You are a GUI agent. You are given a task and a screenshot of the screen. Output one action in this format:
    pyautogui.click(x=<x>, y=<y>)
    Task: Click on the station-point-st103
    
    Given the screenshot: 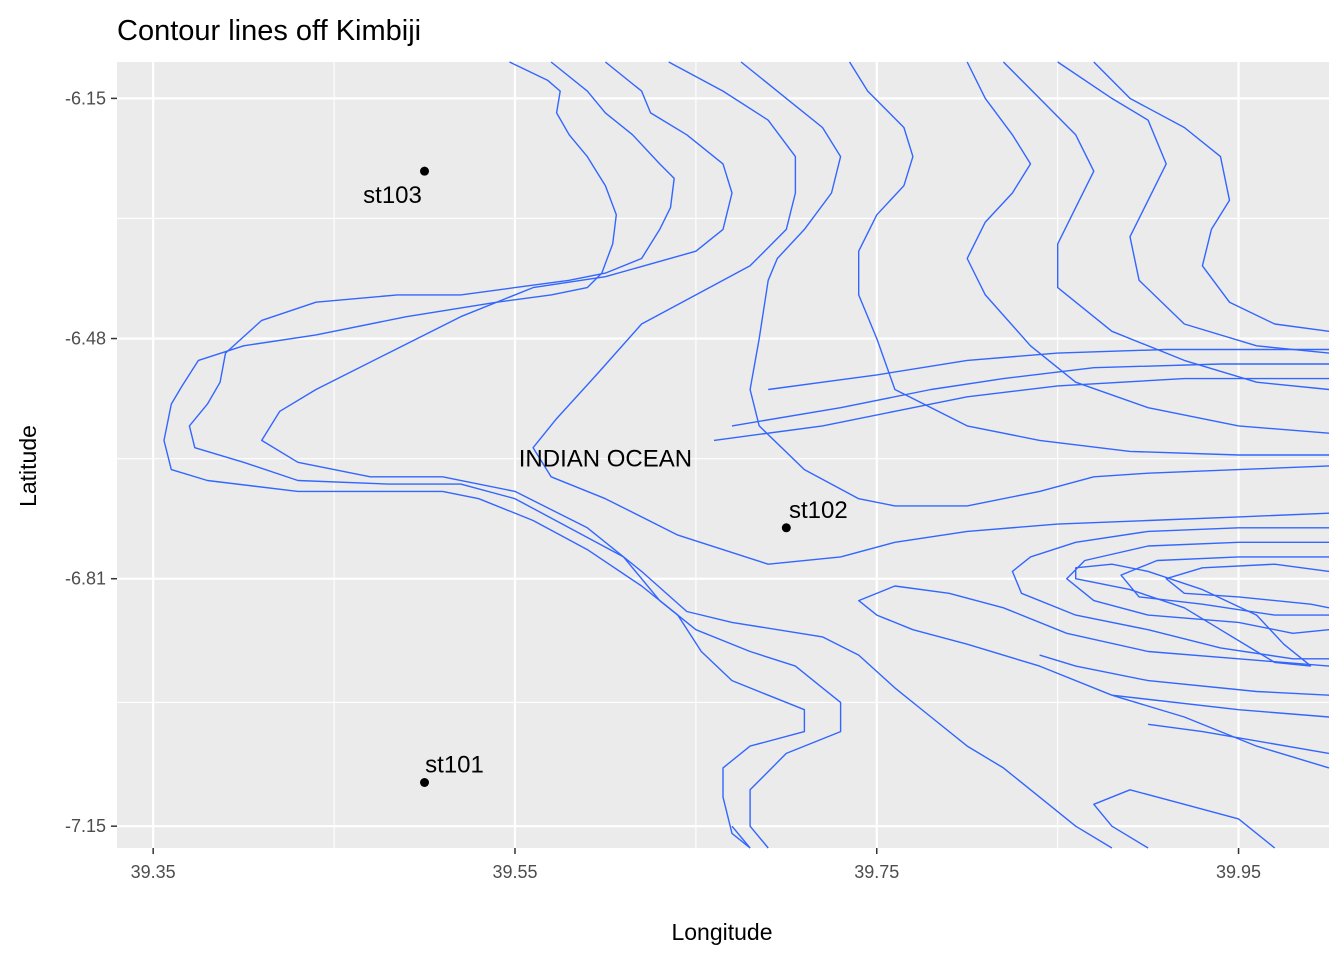 What is the action you would take?
    pyautogui.click(x=425, y=171)
    